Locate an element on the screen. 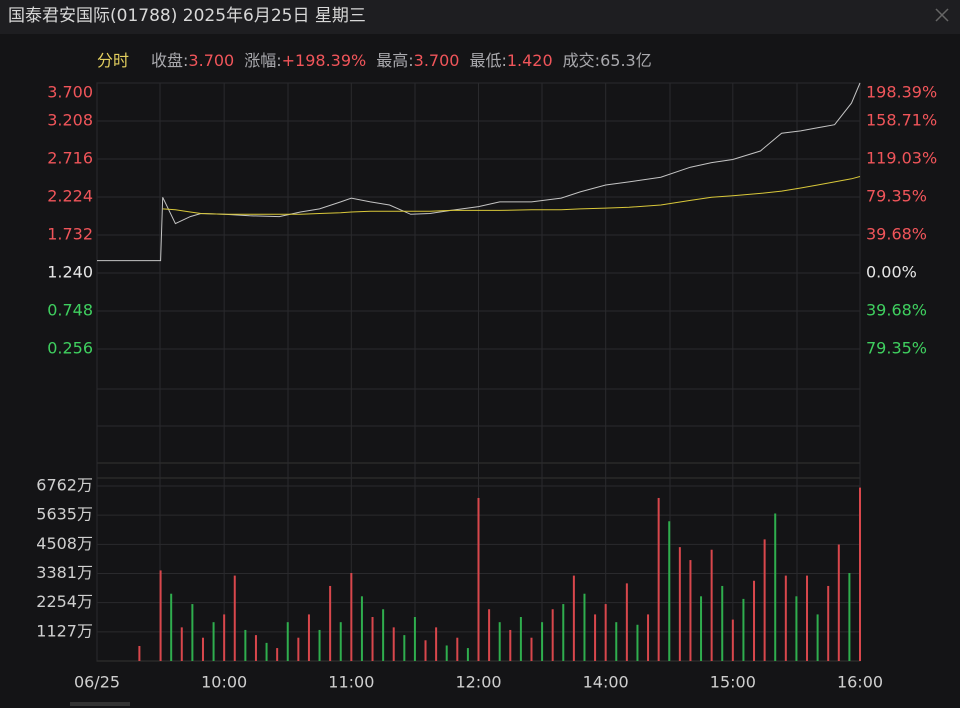  volume-tick-label: 1127万 is located at coordinates (64, 630).